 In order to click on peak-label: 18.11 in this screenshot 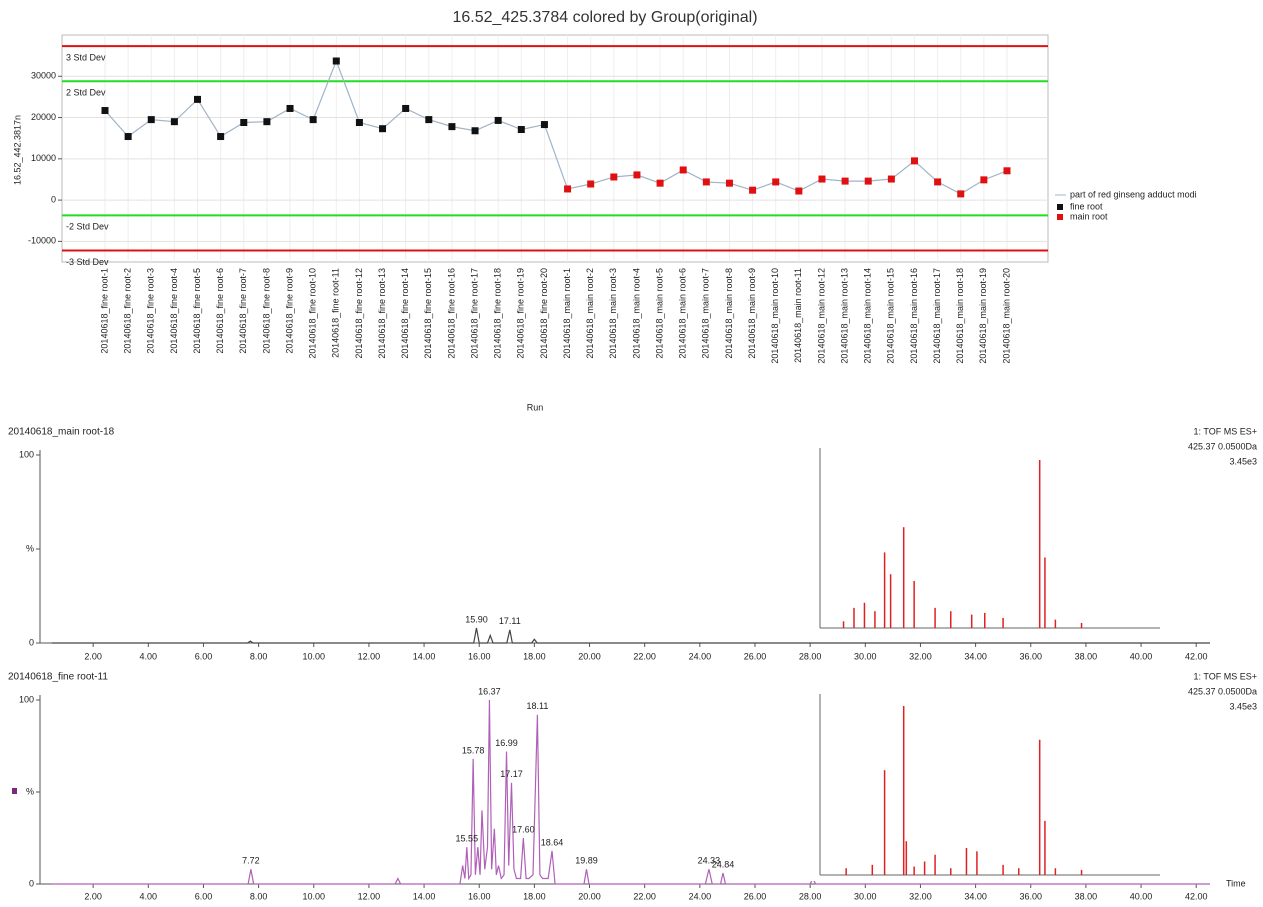, I will do `click(537, 706)`.